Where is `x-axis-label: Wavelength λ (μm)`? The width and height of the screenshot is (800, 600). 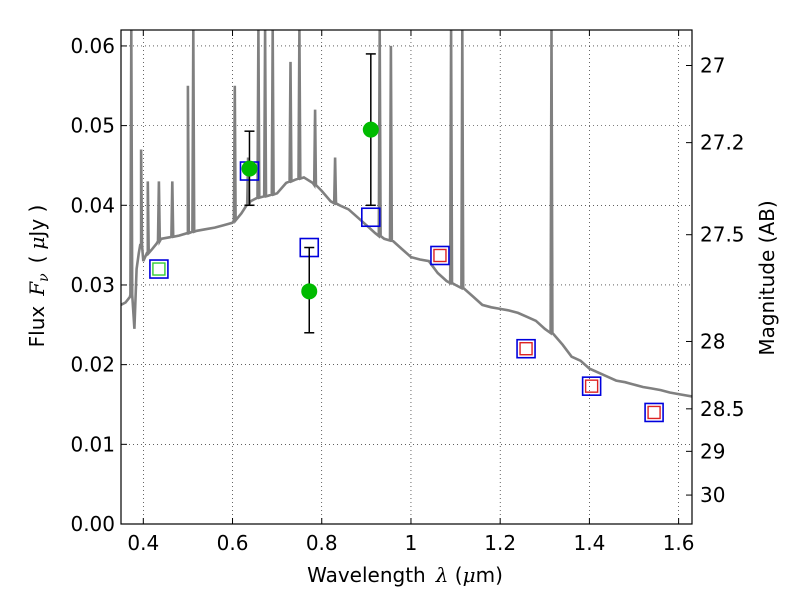
x-axis-label: Wavelength λ (μm) is located at coordinates (405, 575).